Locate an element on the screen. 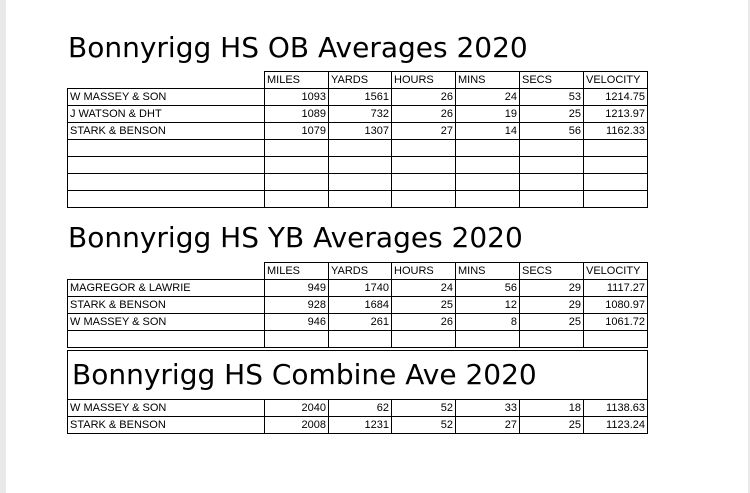 The height and width of the screenshot is (493, 750). value-cell: 53 is located at coordinates (551, 97).